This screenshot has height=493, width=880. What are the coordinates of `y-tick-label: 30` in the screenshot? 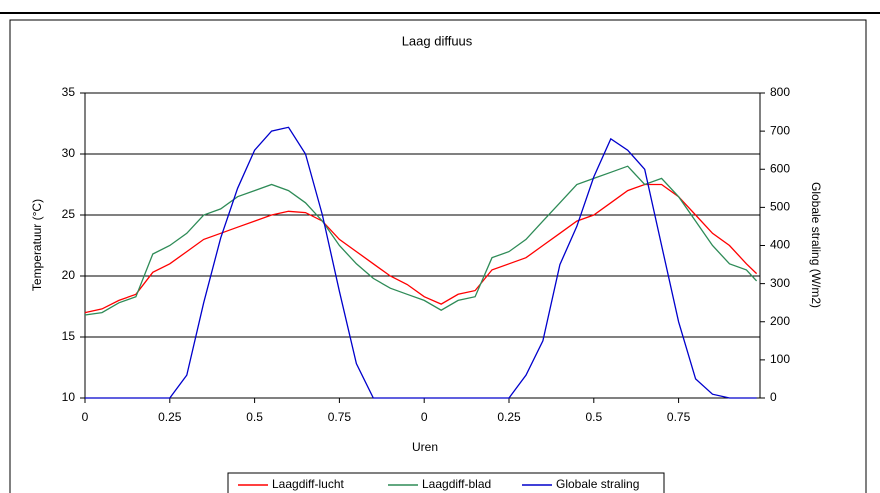 It's located at (69, 153).